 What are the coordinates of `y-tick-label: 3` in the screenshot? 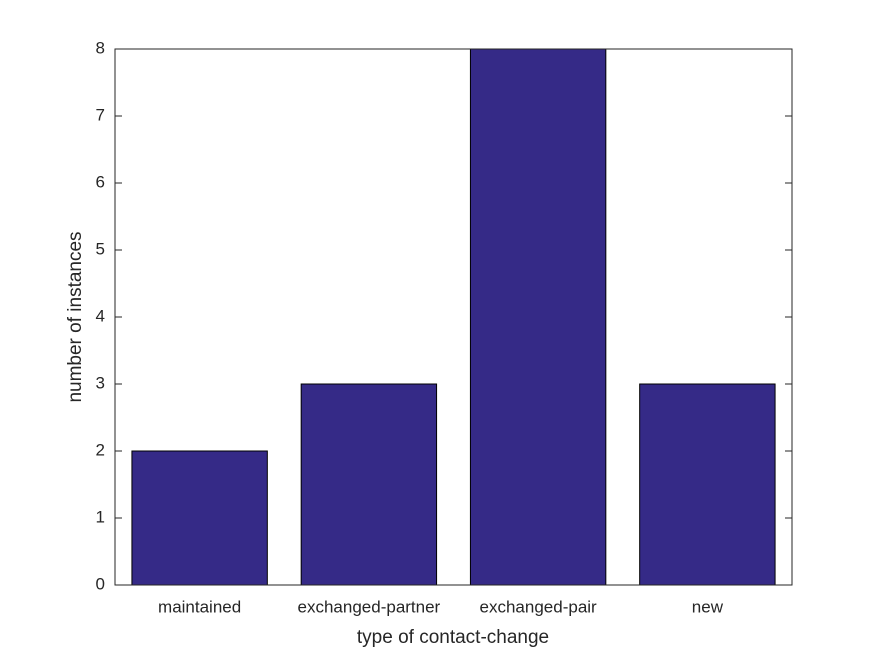 It's located at (100, 382).